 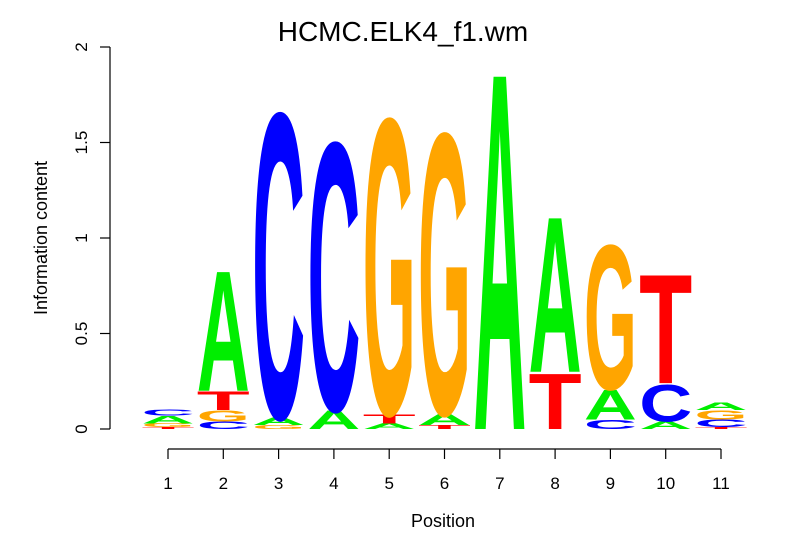 What do you see at coordinates (333, 483) in the screenshot?
I see `x-tick-label: 4` at bounding box center [333, 483].